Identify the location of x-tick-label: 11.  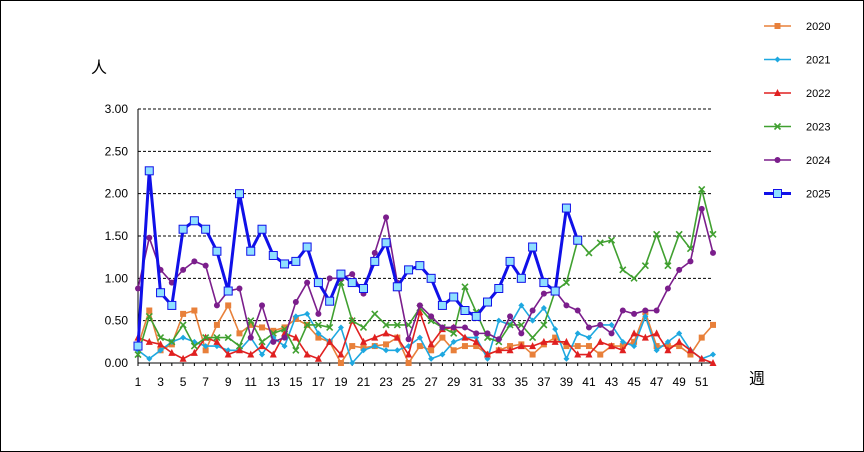
(251, 382).